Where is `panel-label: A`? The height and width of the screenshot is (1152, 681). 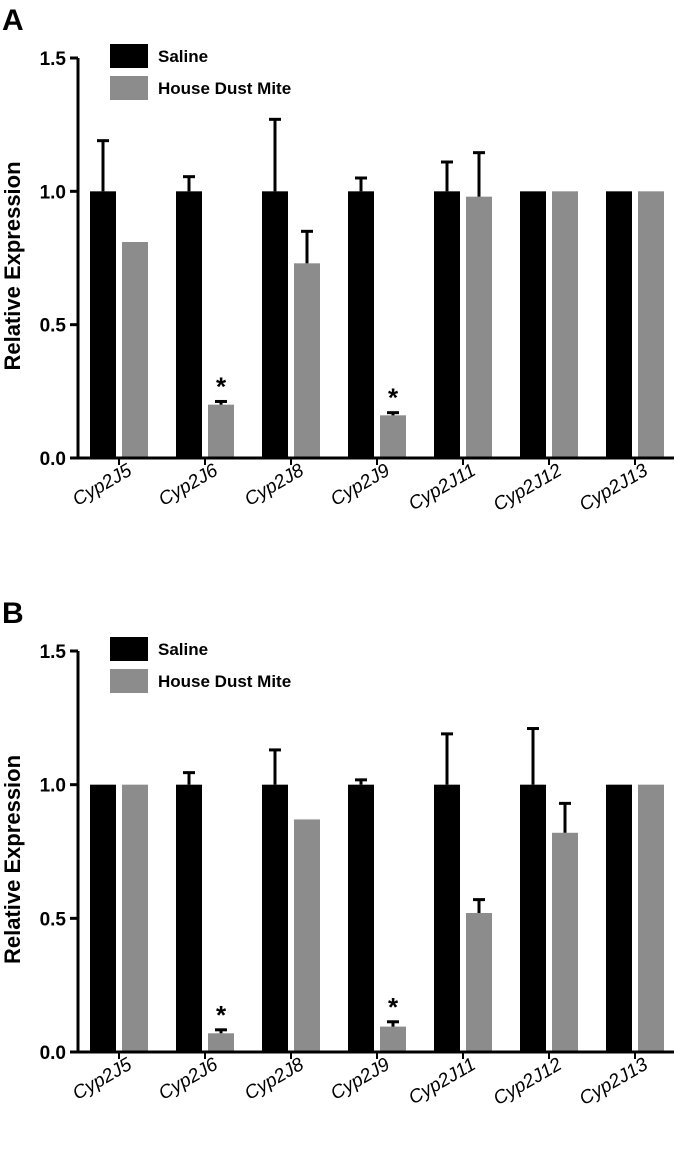 panel-label: A is located at coordinates (13, 20).